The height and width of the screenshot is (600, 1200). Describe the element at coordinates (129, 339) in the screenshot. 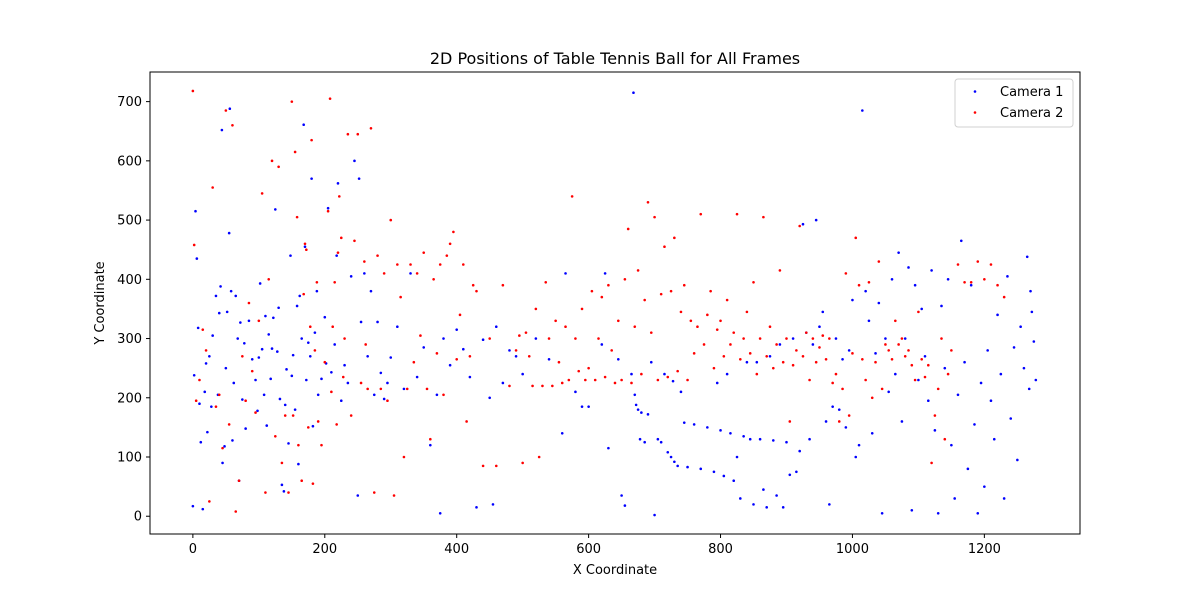

I see `y-tick-label: 300` at that location.